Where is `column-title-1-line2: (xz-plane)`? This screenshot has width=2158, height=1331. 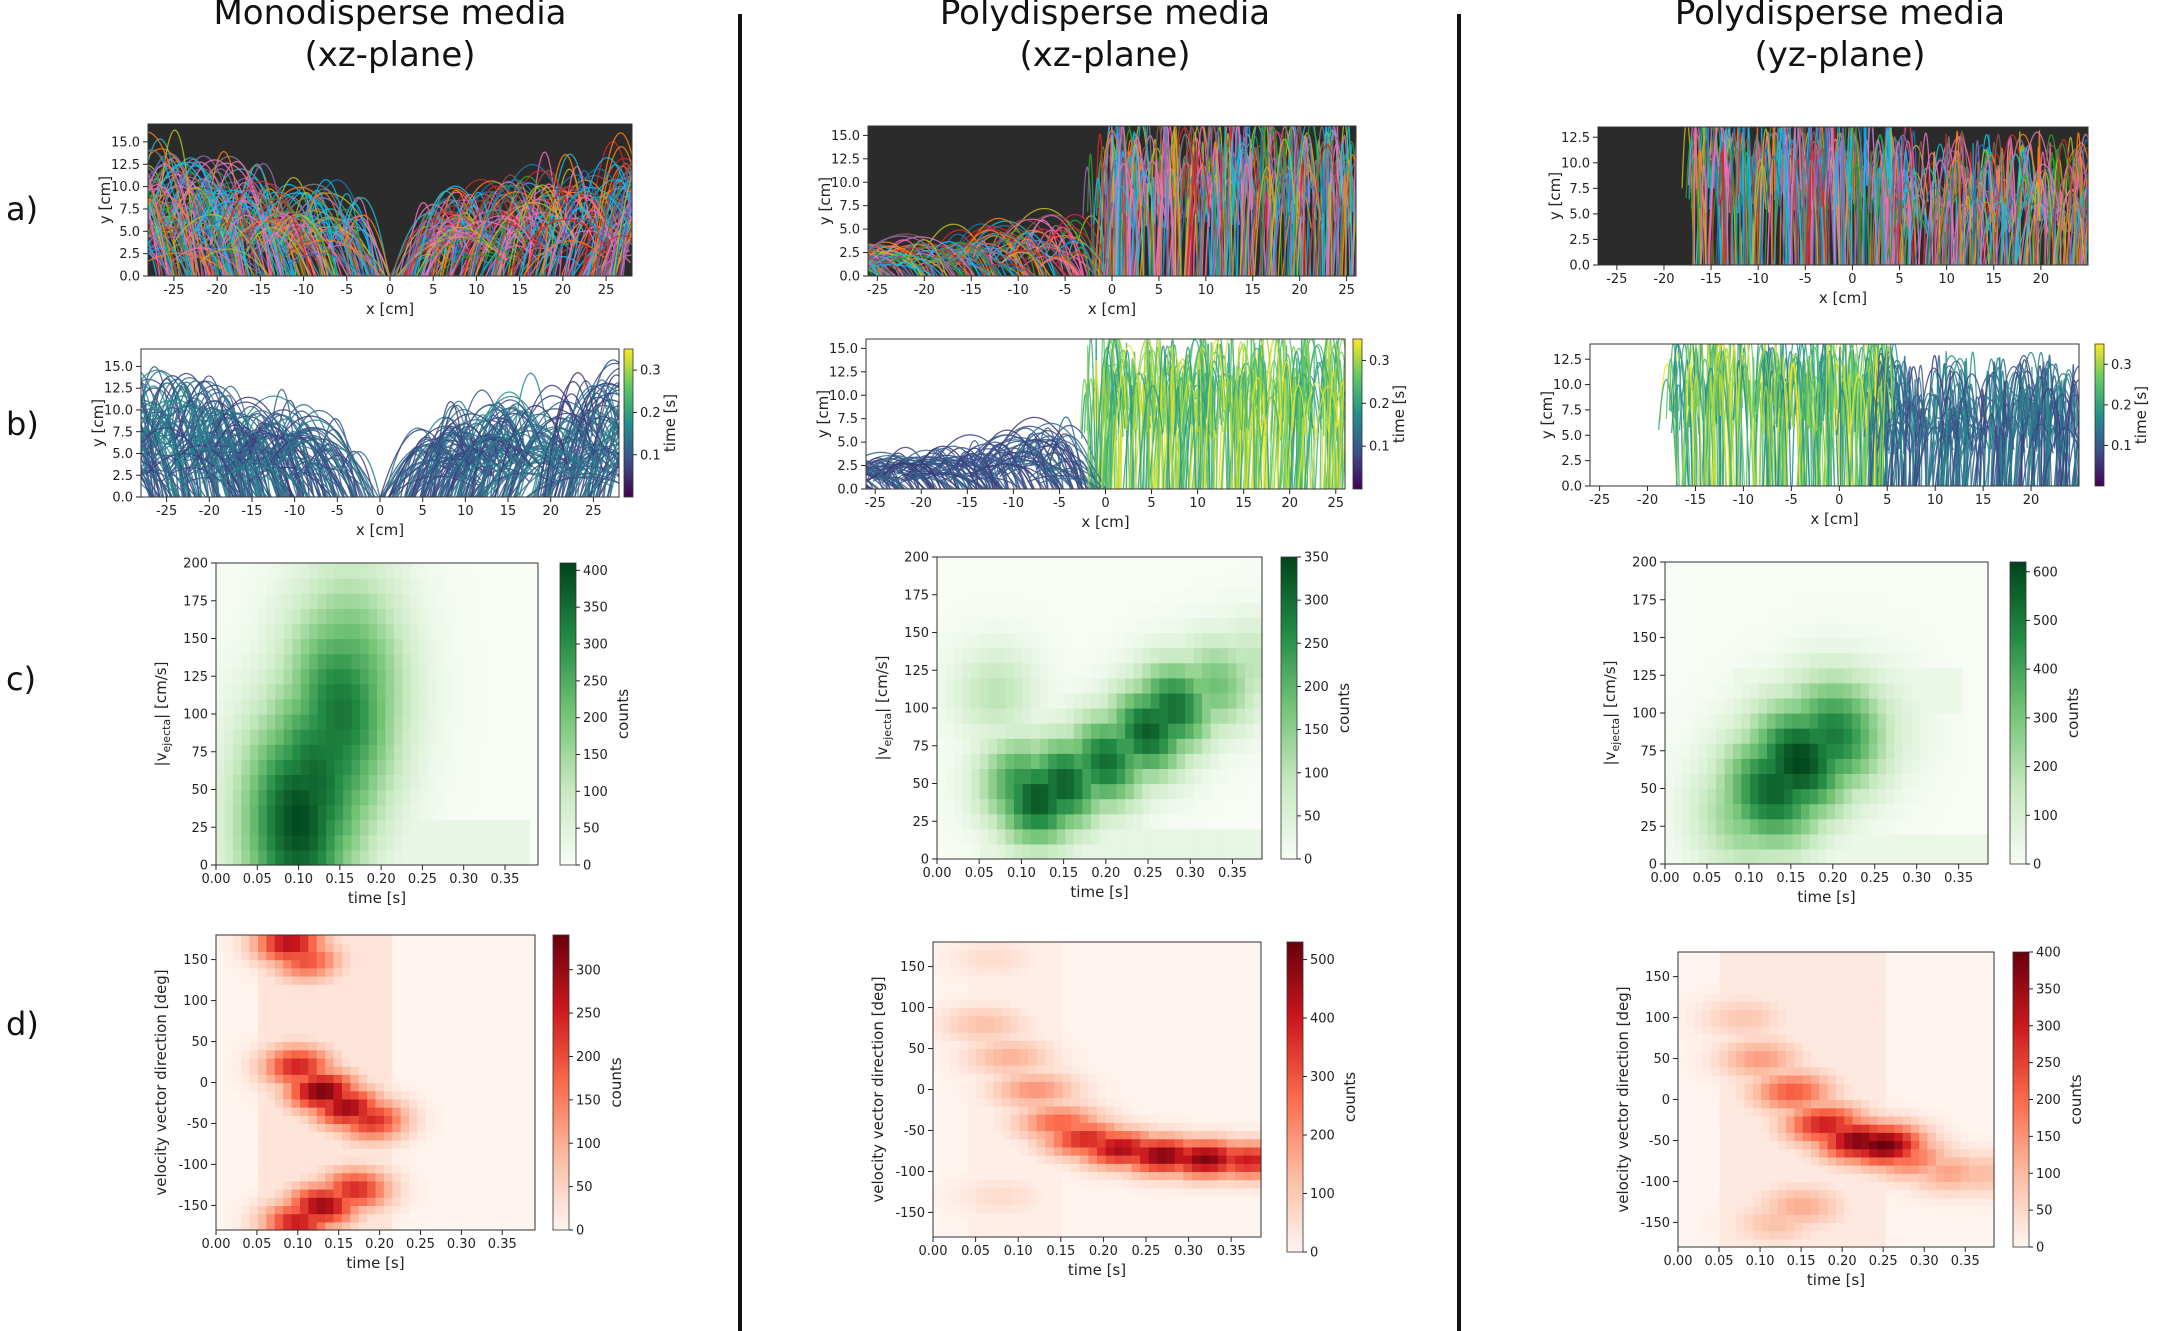
column-title-1-line2: (xz-plane) is located at coordinates (390, 55).